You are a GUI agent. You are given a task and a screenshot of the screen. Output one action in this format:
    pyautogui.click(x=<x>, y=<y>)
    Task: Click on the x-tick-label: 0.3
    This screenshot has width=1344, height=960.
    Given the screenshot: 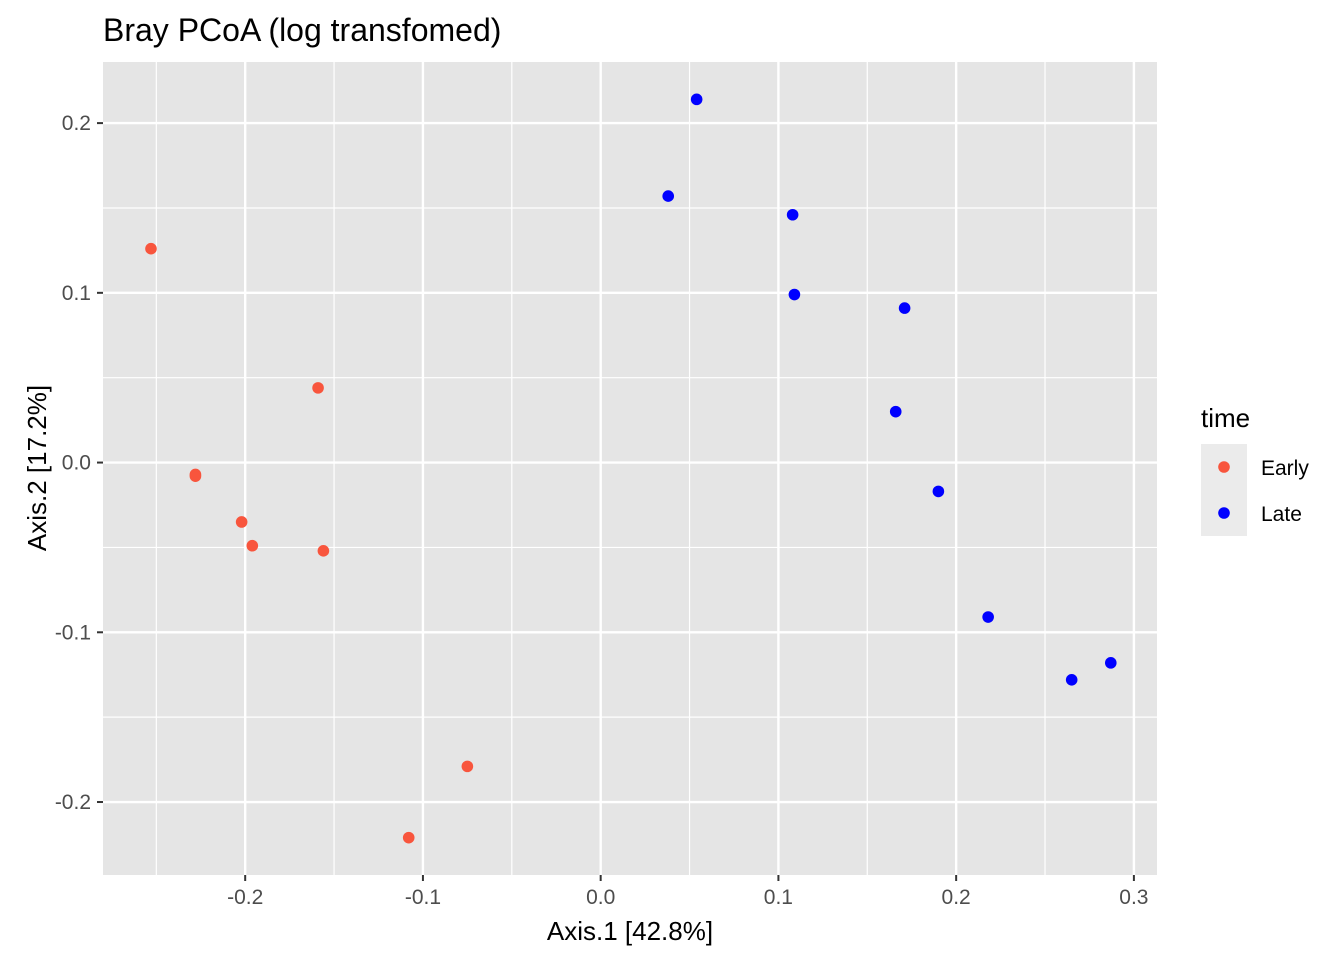 What is the action you would take?
    pyautogui.click(x=1133, y=897)
    